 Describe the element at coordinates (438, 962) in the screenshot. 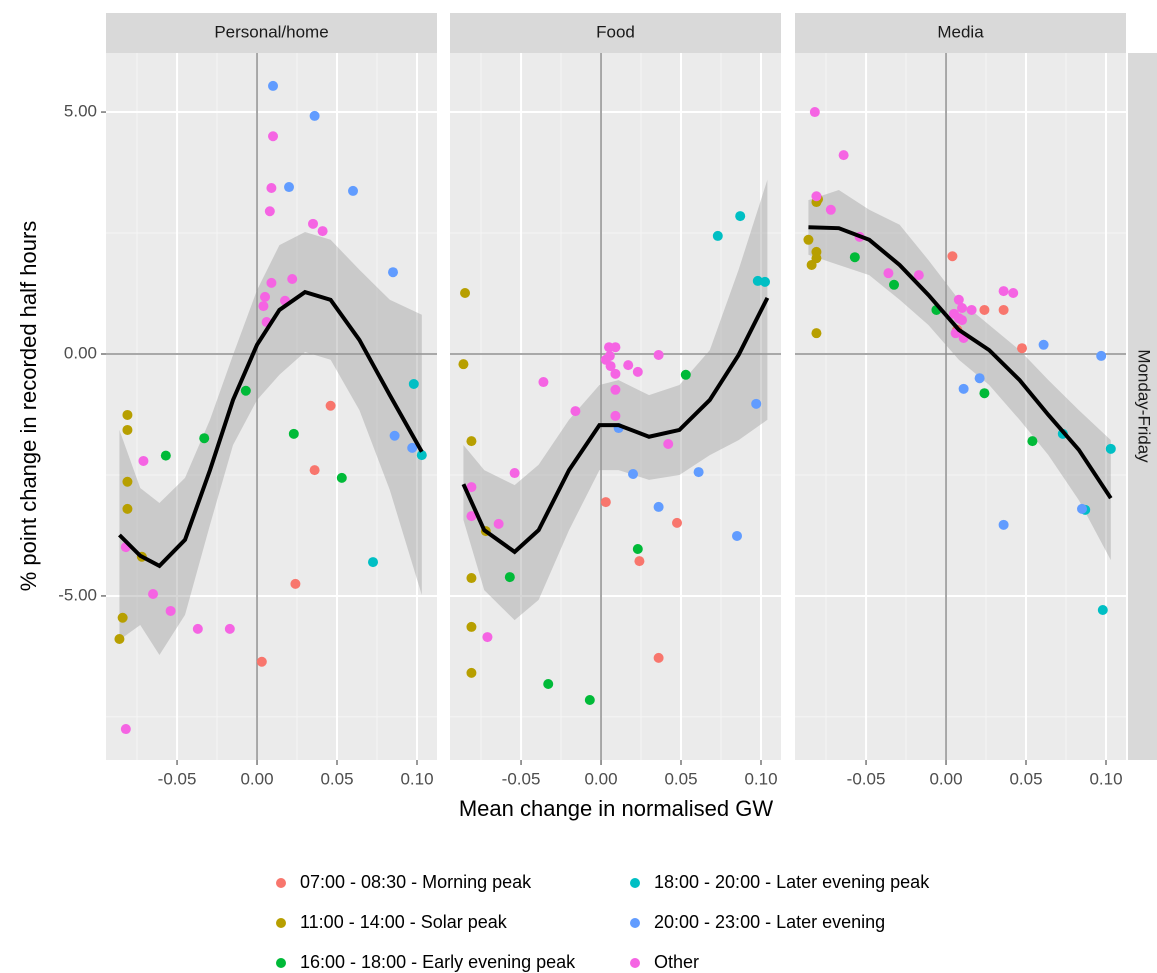

I see `legend-label: 16:00 - 18:00 - Early evening peak` at that location.